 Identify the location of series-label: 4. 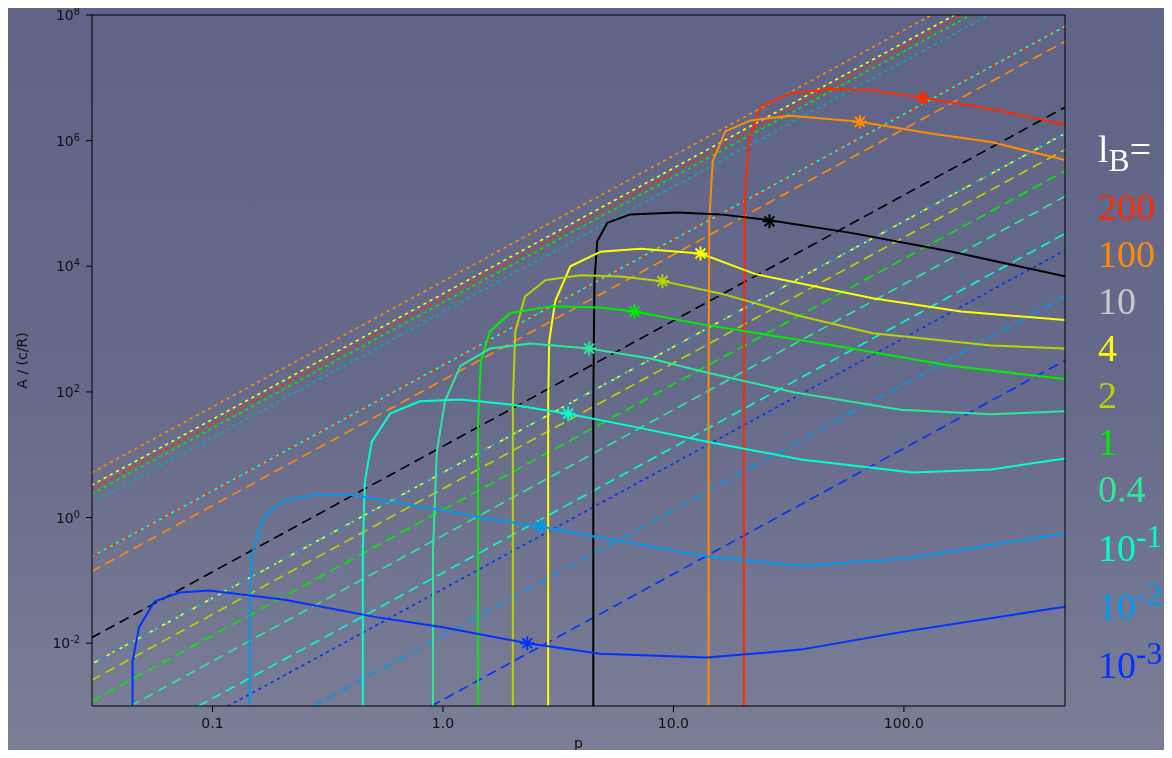
(1108, 348).